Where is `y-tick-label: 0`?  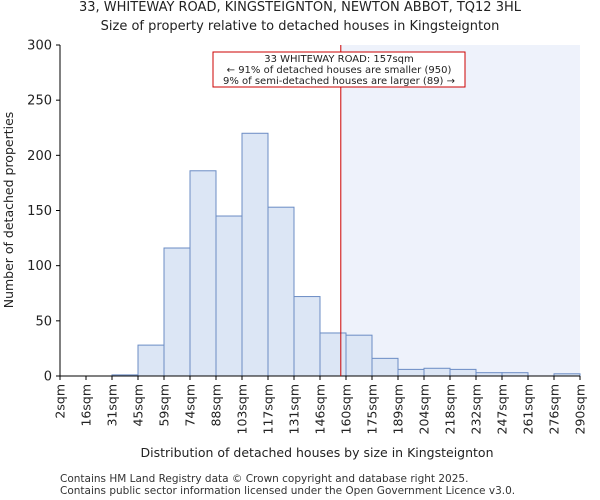
y-tick-label: 0 is located at coordinates (48, 377).